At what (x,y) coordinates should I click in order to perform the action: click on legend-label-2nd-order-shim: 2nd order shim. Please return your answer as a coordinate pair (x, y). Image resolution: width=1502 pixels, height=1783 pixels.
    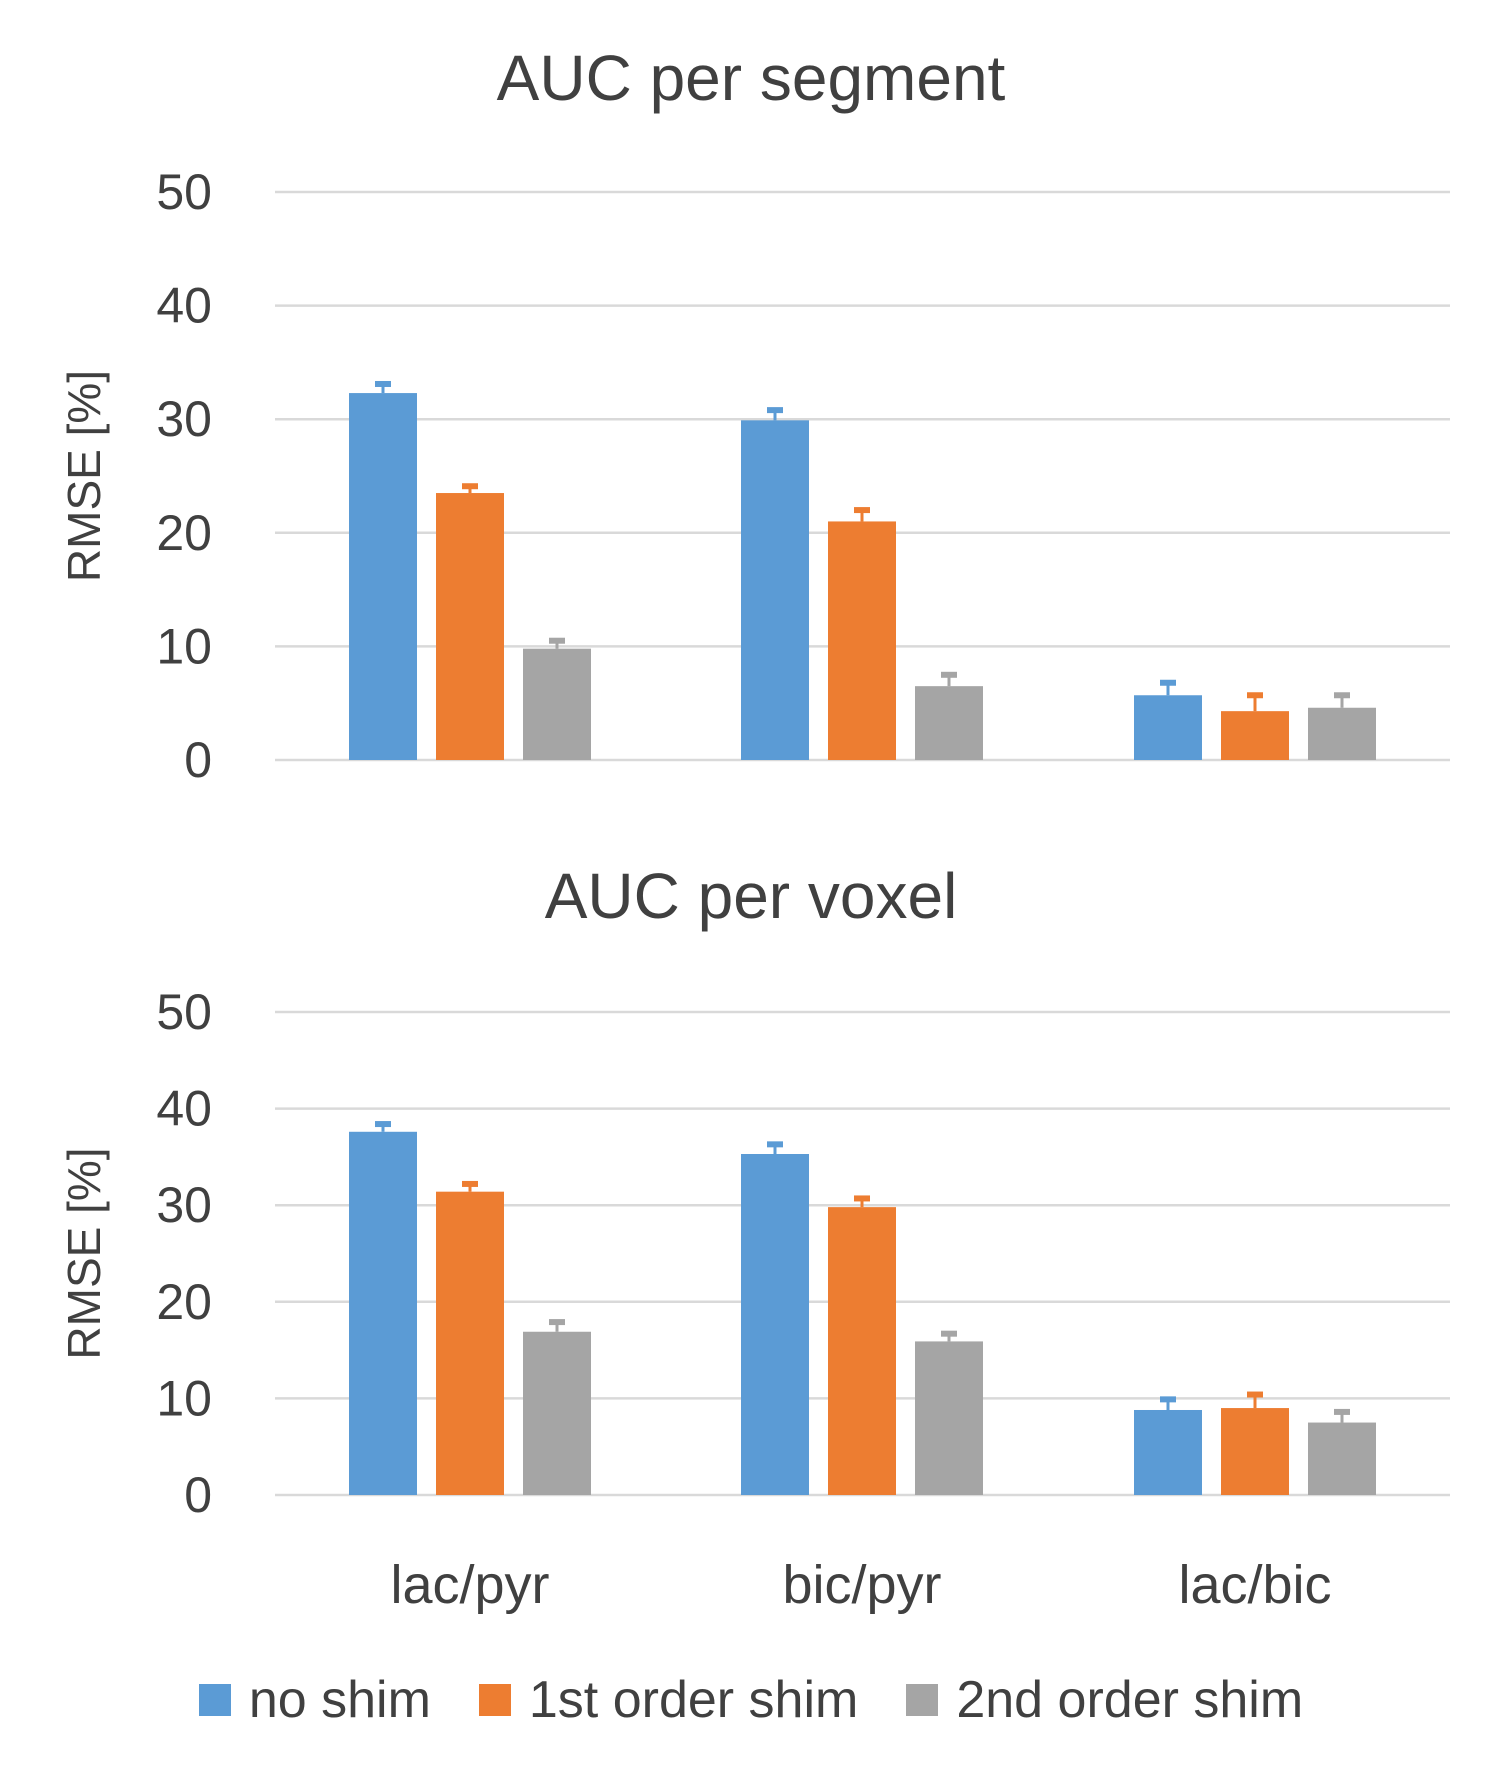
    Looking at the image, I should click on (1130, 1700).